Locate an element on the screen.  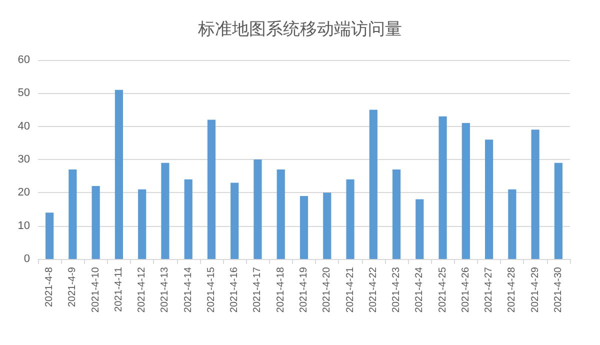
y-tick-label: 20 is located at coordinates (24, 192).